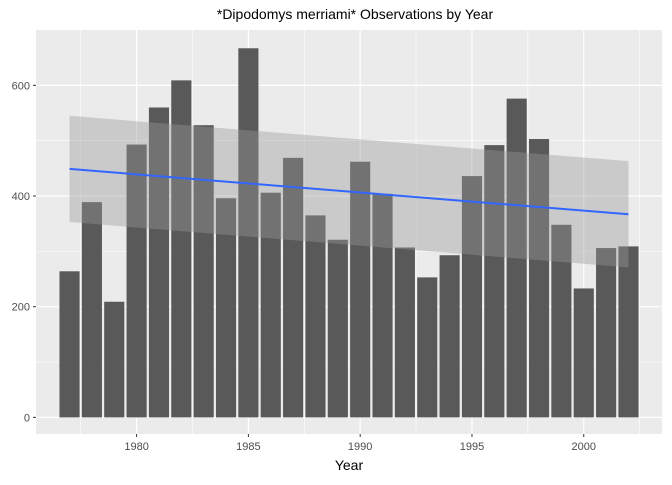 The image size is (672, 485). Describe the element at coordinates (427, 347) in the screenshot. I see `bar-1993` at that location.